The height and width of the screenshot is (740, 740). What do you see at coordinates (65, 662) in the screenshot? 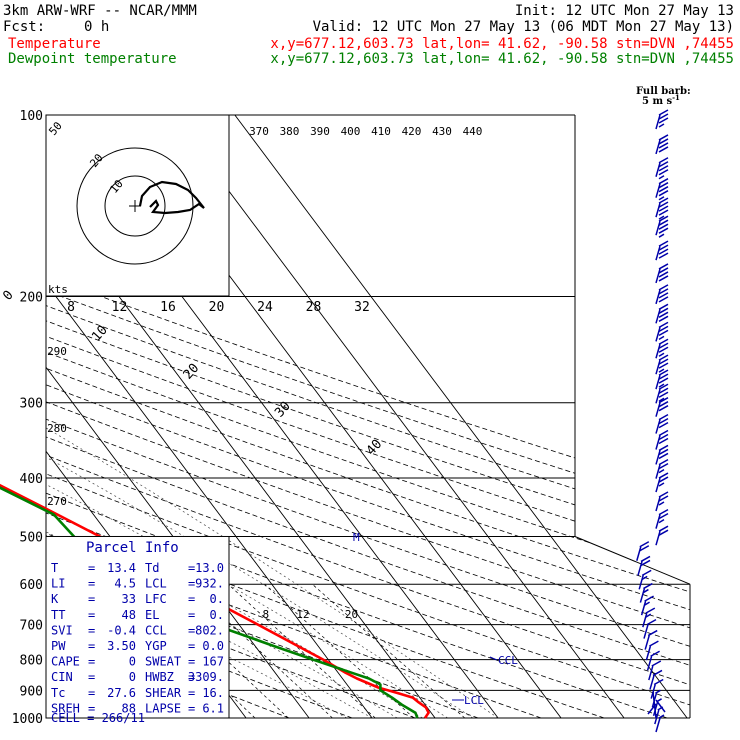
I see `parcel-key-CAPE: CAPE` at bounding box center [65, 662].